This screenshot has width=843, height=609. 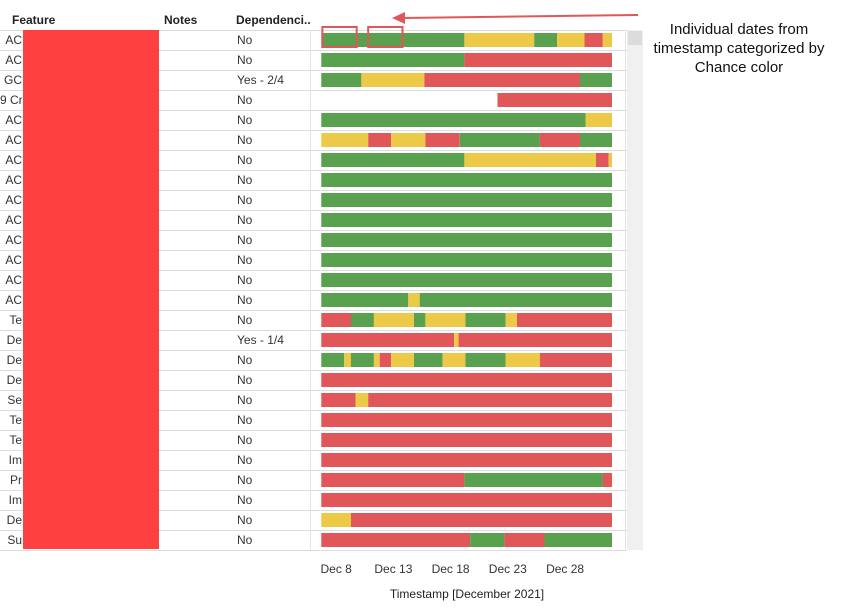 I want to click on x-tick-label: Dec 23, so click(x=507, y=569).